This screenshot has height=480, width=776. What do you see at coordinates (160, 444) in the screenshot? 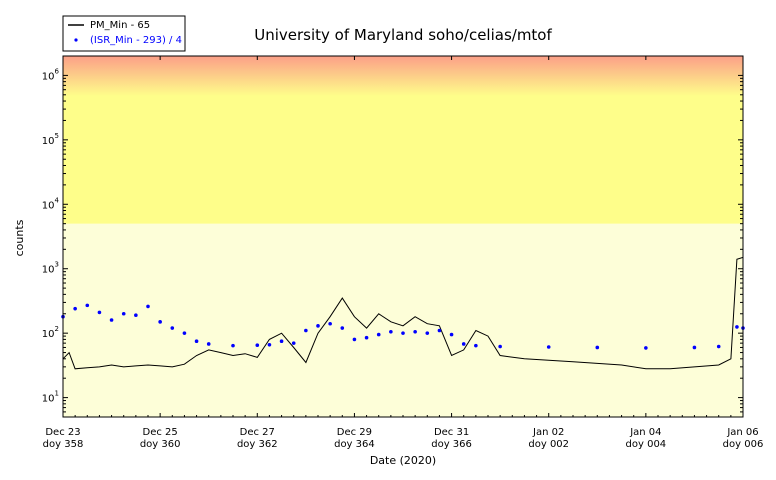
I see `x-tick-sublabel-1: doy 360` at bounding box center [160, 444].